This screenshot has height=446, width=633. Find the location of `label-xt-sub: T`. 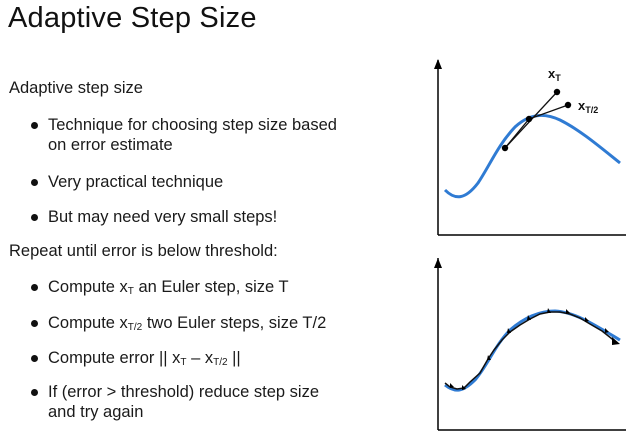

label-xt-sub: T is located at coordinates (558, 78).